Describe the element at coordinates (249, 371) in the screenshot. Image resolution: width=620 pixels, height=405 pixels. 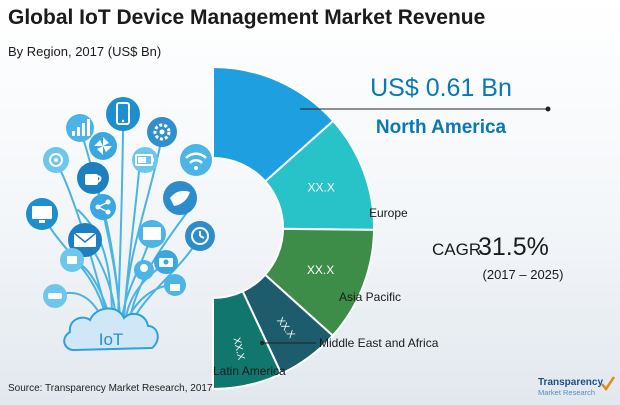
I see `legend-label-latin-america: Latin America` at that location.